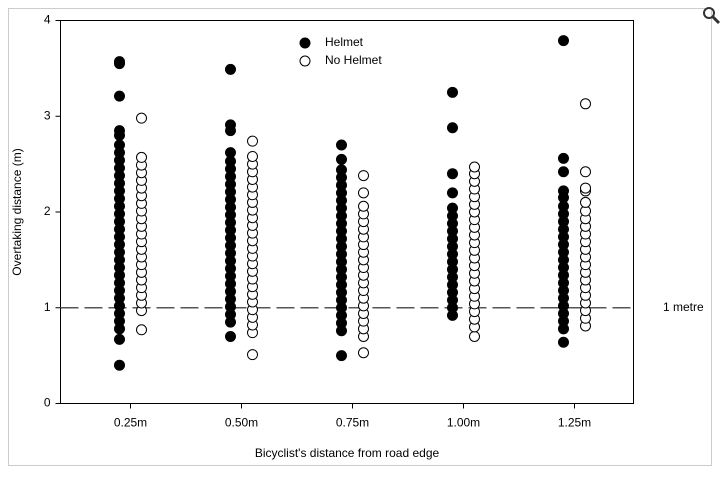  Describe the element at coordinates (47, 20) in the screenshot. I see `y-tick-label: 4` at that location.